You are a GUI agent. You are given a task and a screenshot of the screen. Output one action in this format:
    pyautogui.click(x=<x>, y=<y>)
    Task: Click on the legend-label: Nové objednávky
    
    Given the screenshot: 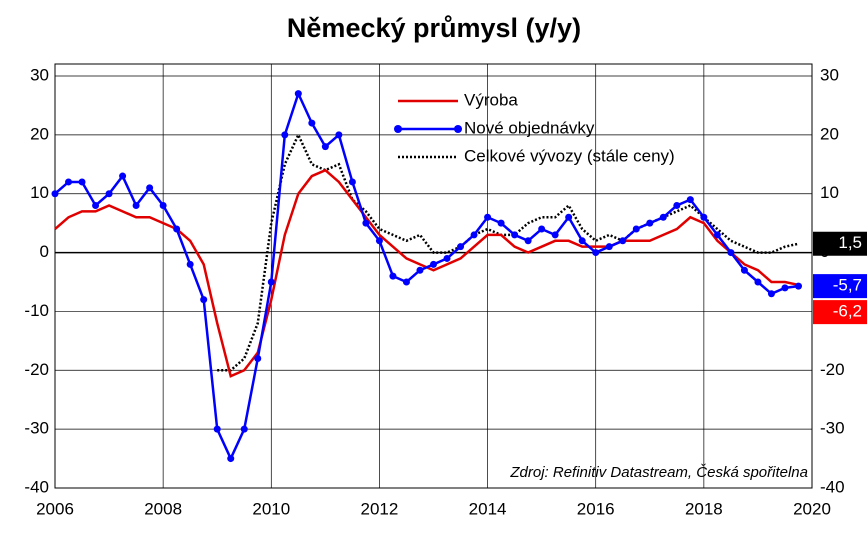 What is the action you would take?
    pyautogui.click(x=529, y=127)
    